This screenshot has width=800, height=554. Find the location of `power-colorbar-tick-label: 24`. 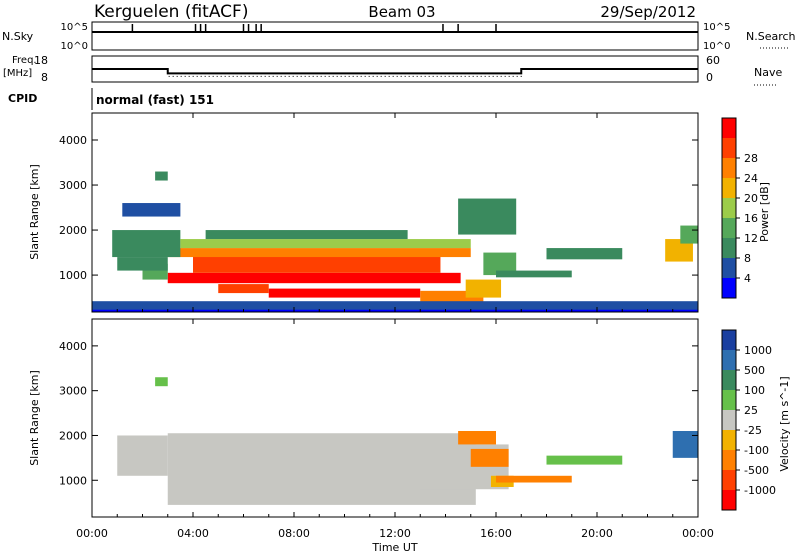

power-colorbar-tick-label: 24 is located at coordinates (751, 178).